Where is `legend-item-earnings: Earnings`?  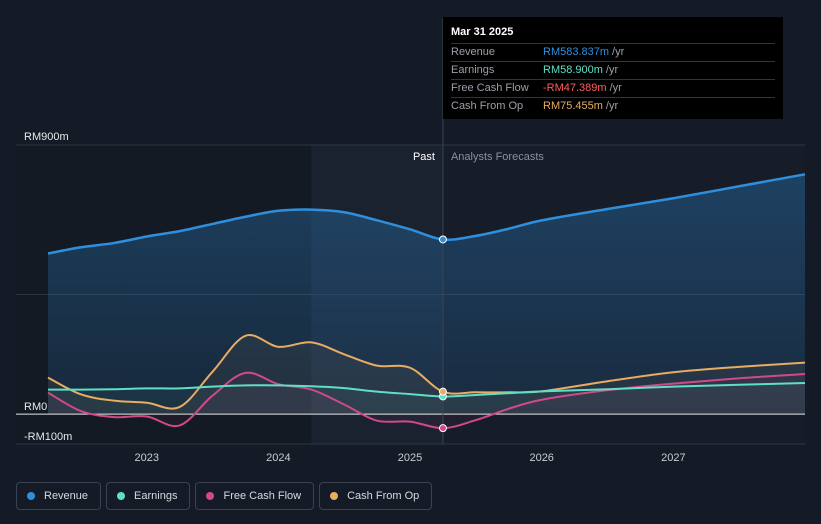
legend-item-earnings: Earnings is located at coordinates (148, 496).